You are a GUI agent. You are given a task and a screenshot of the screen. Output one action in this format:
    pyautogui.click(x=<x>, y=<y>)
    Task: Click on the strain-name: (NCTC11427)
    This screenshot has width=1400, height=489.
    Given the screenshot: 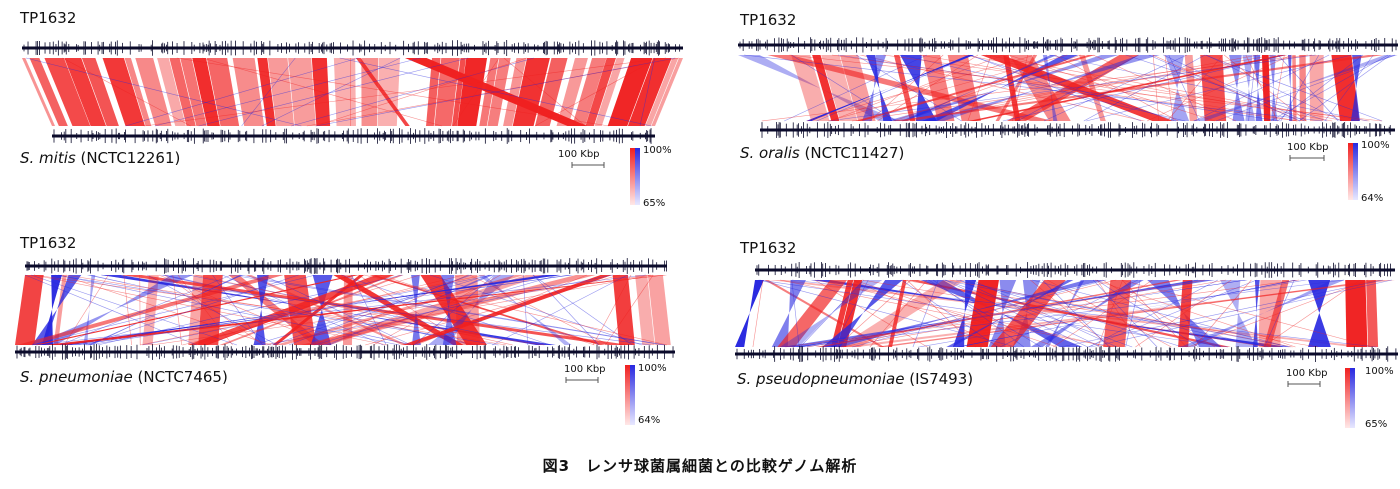 What is the action you would take?
    pyautogui.click(x=854, y=153)
    